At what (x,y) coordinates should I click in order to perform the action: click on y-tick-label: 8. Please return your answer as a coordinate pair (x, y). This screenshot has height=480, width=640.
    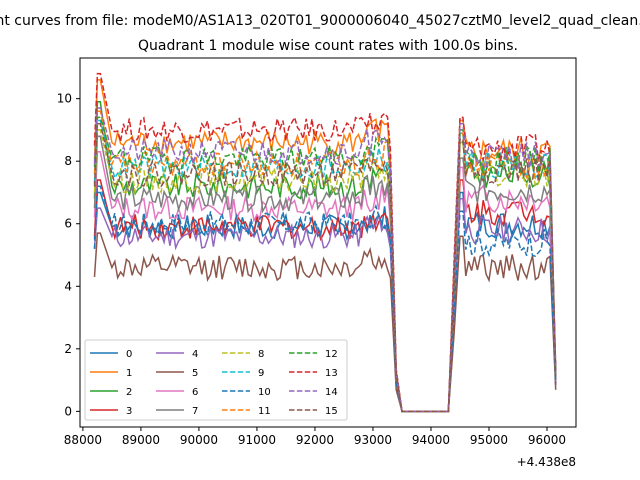
    Looking at the image, I should click on (68, 161).